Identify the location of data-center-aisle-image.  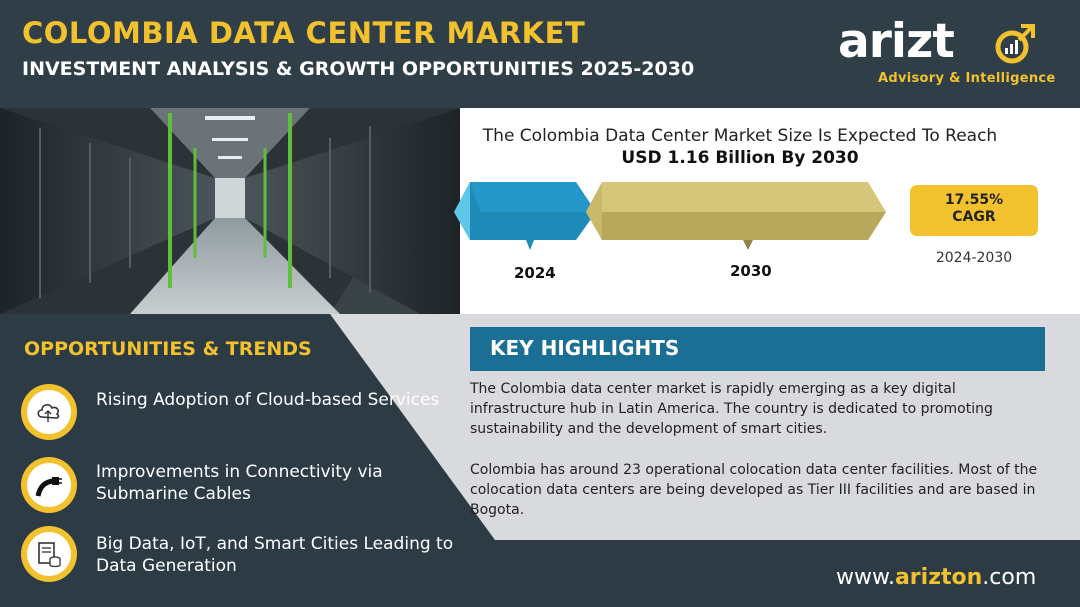
(230, 211).